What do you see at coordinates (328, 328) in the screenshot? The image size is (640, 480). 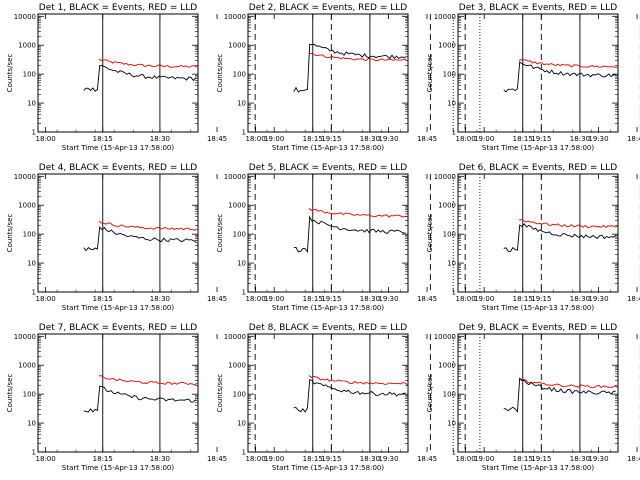 I see `panel-title: Det 8, BLACK = Events, RED = LLD` at bounding box center [328, 328].